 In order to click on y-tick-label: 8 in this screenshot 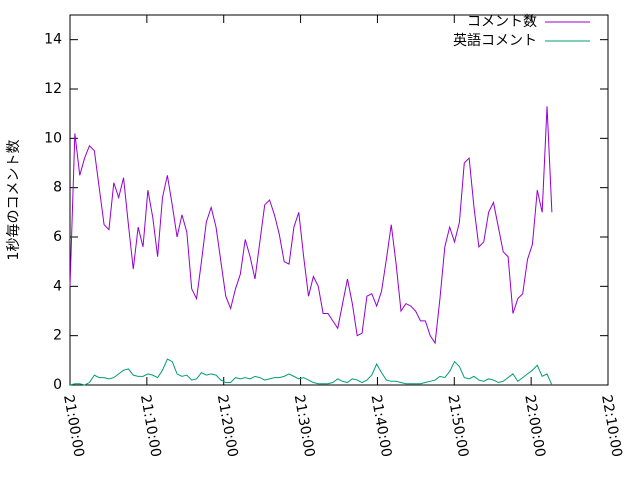, I will do `click(57, 188)`.